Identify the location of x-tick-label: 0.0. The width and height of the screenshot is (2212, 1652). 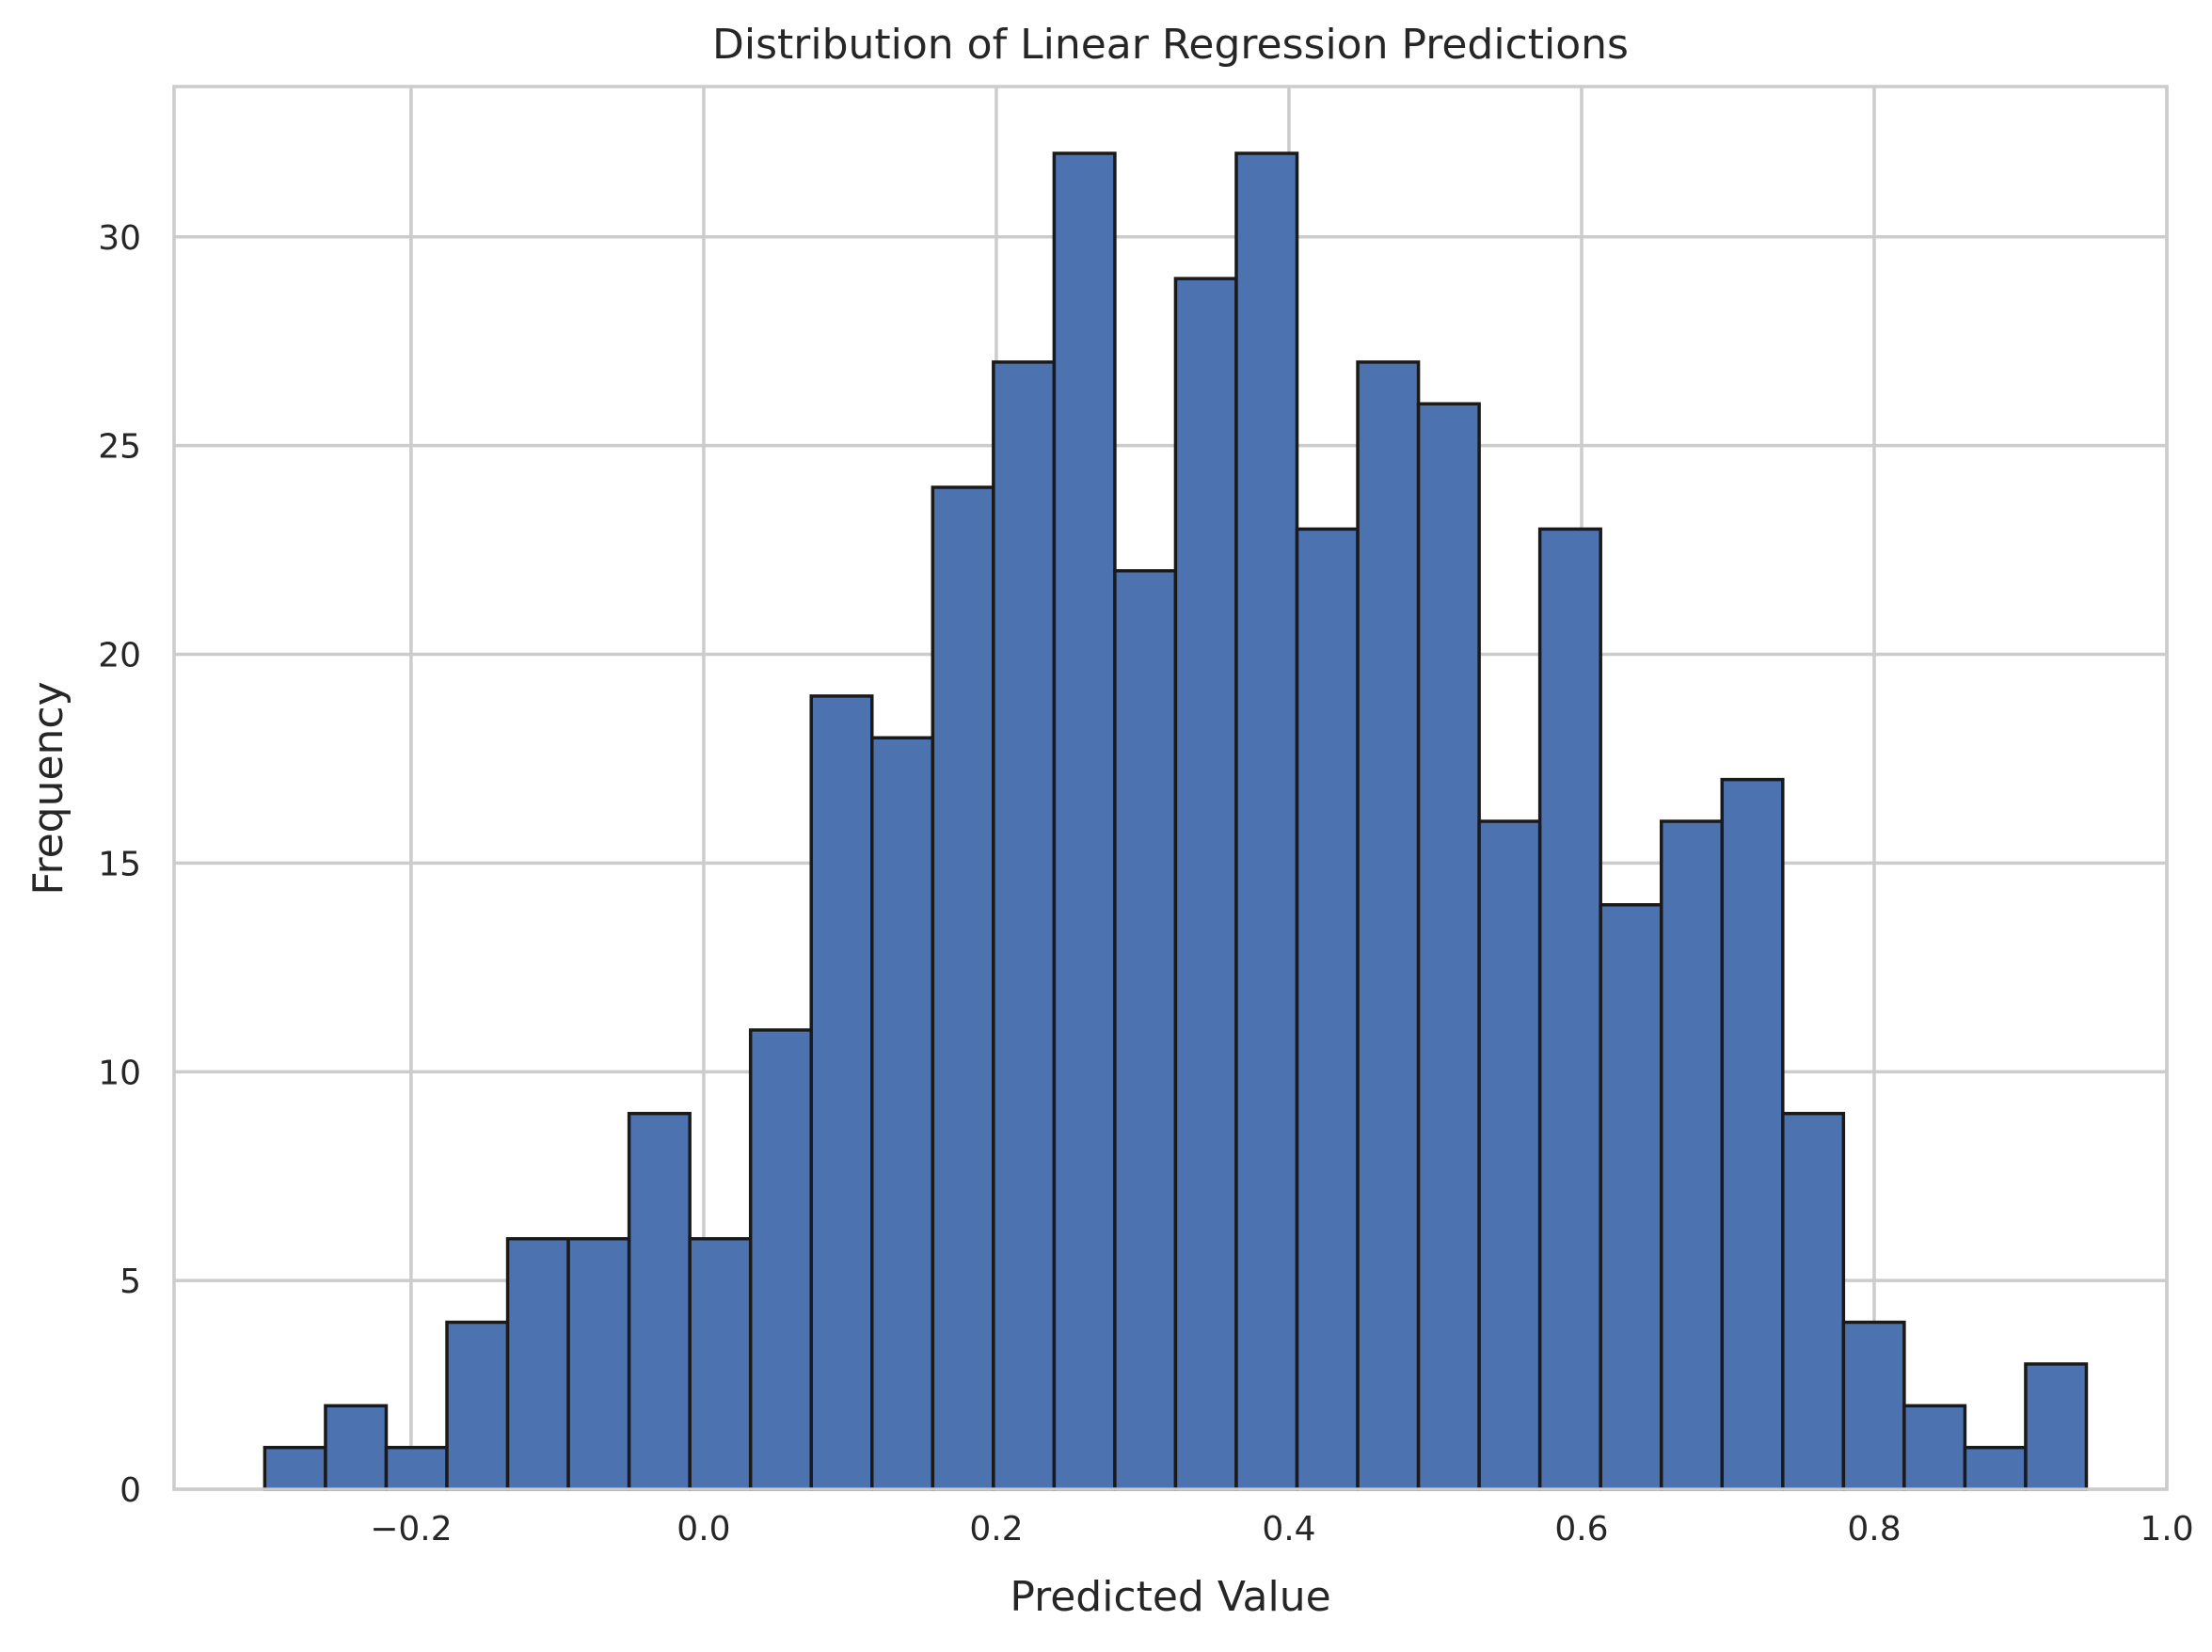
(703, 1529).